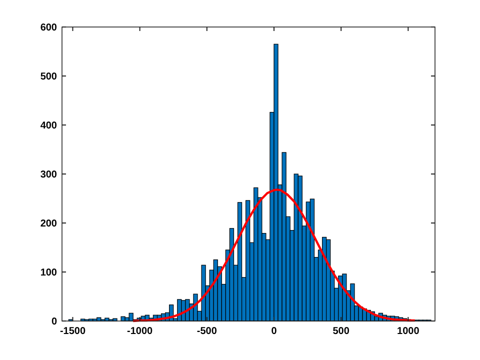  What do you see at coordinates (140, 331) in the screenshot?
I see `x-tick-label: -1000` at bounding box center [140, 331].